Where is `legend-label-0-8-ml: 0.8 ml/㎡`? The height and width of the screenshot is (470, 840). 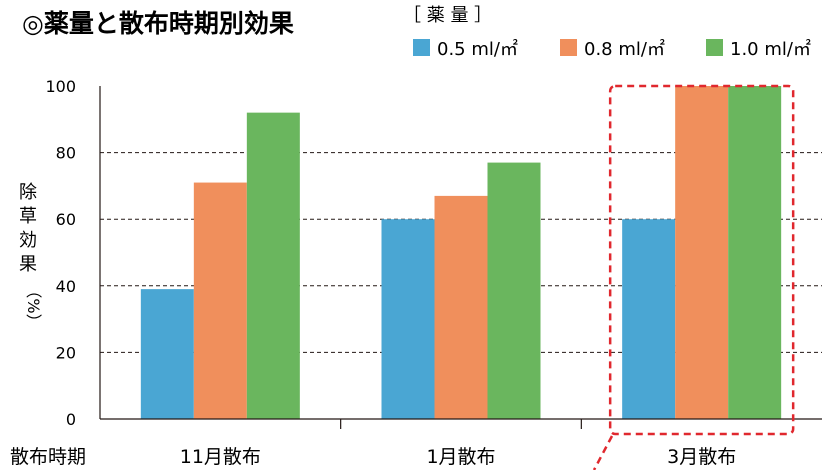
legend-label-0-8-ml: 0.8 ml/㎡ is located at coordinates (624, 49).